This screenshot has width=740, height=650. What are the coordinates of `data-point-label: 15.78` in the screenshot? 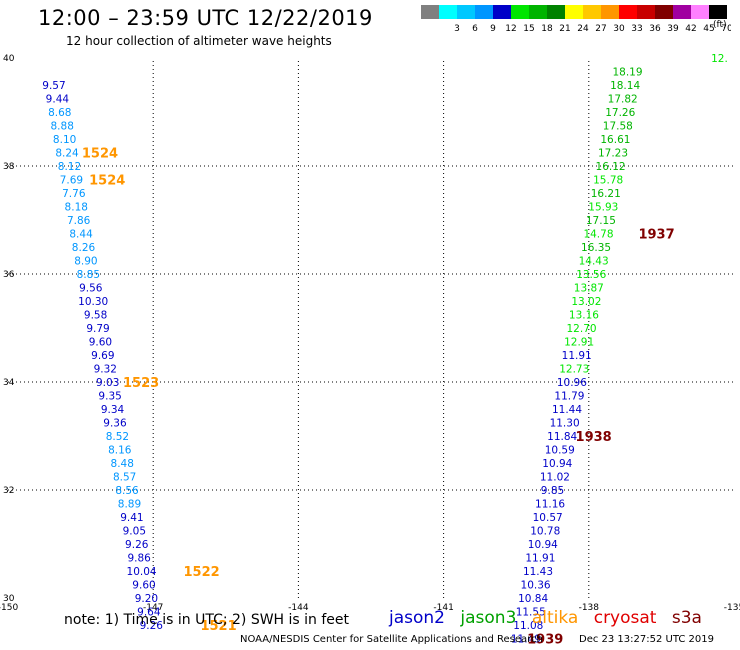 It's located at (608, 181).